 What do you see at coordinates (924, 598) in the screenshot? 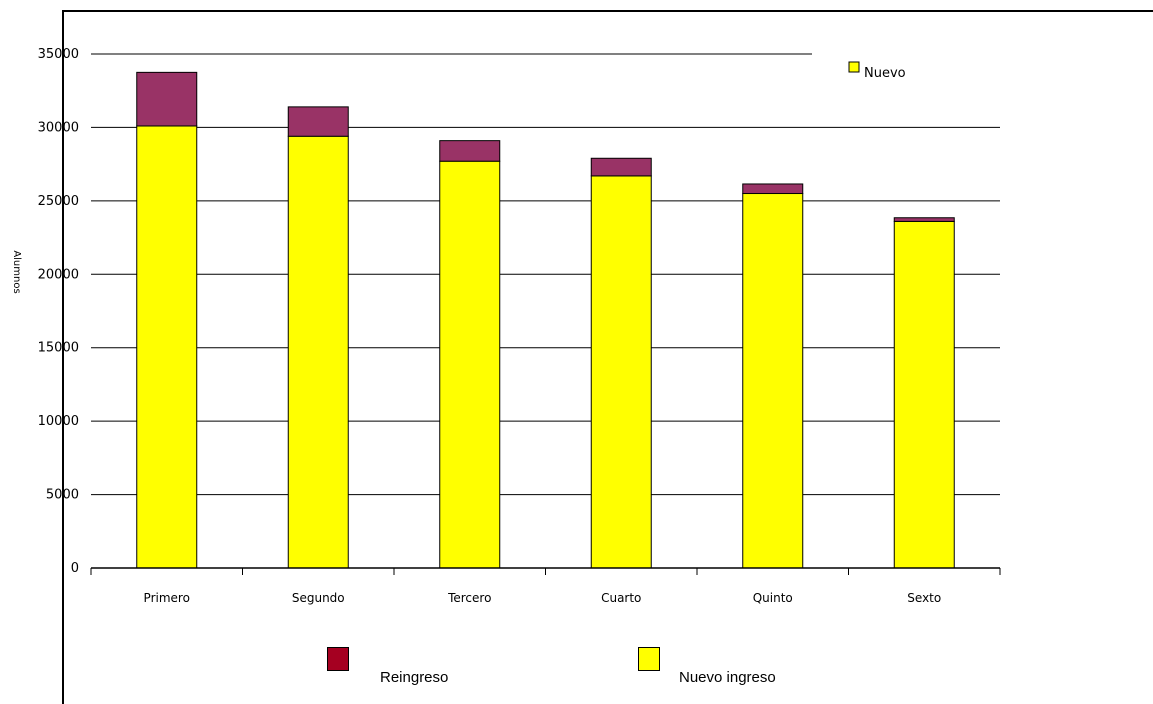
I see `x-tick-label: Sexto` at bounding box center [924, 598].